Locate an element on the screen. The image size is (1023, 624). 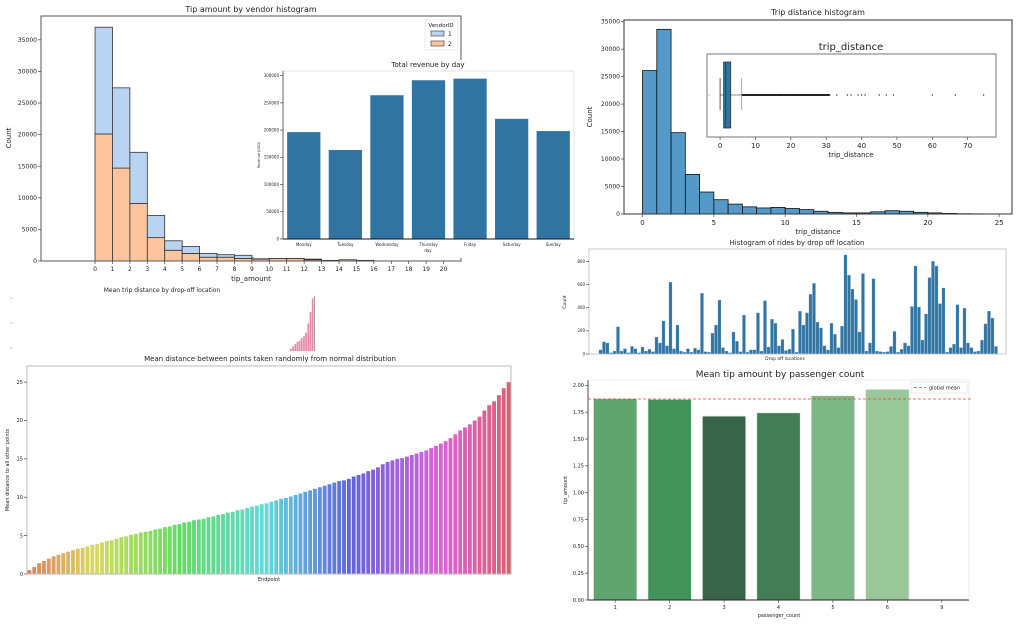
y-axis-label: Count is located at coordinates (590, 116).